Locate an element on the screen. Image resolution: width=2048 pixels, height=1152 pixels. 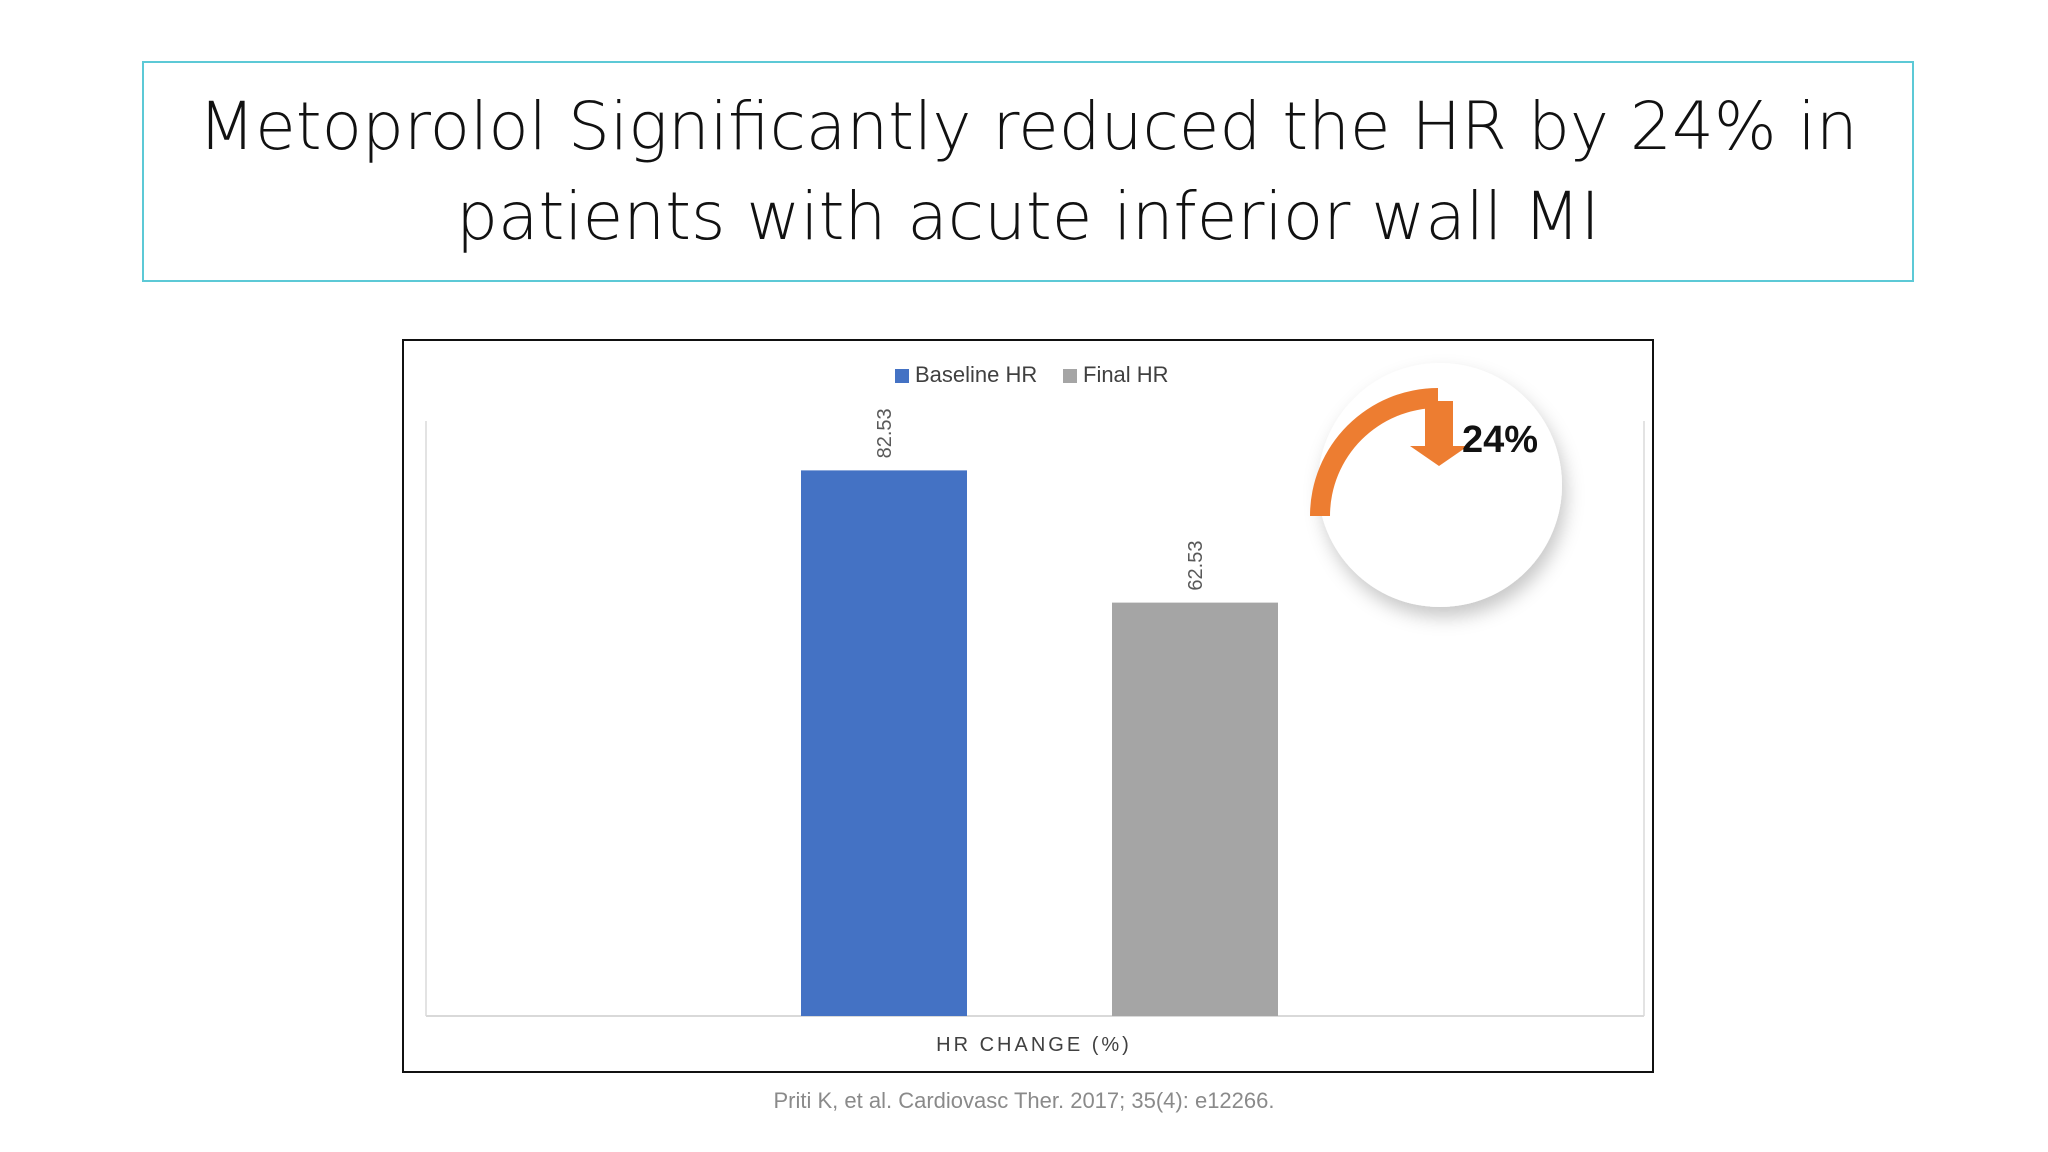
bar-final-hr is located at coordinates (1195, 809).